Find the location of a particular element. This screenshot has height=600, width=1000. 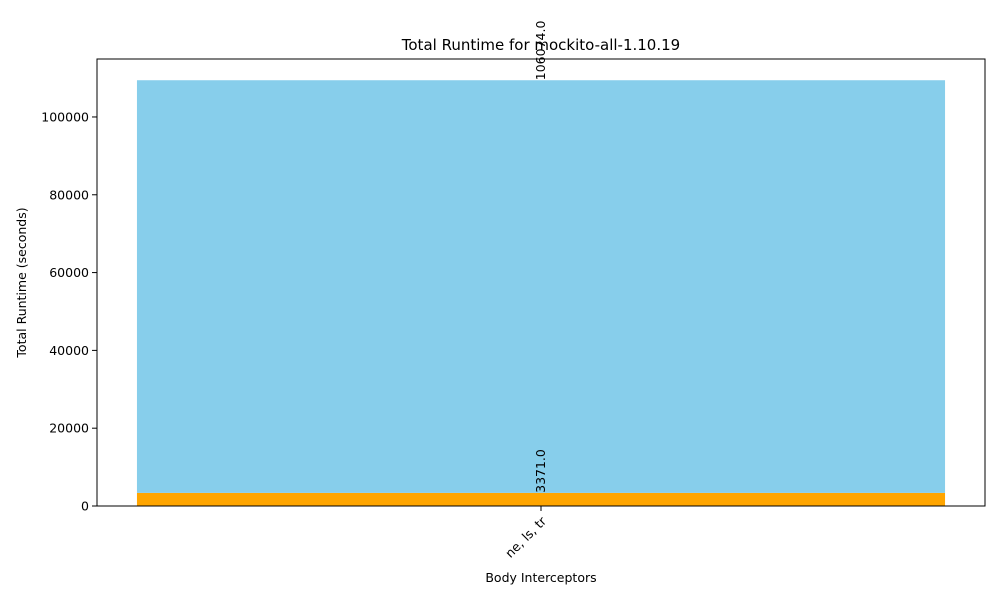

y-tick-label: 0 is located at coordinates (85, 506).